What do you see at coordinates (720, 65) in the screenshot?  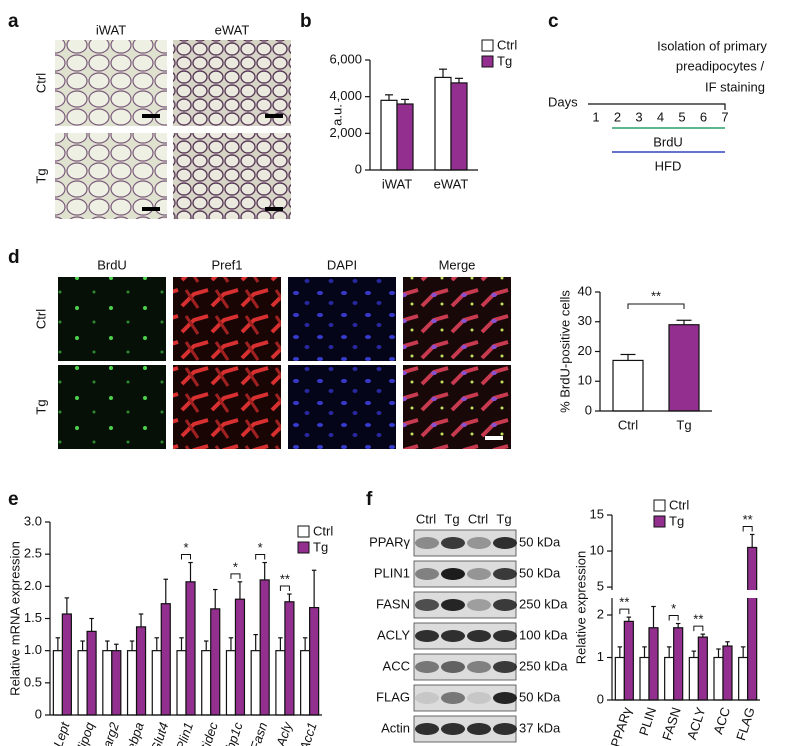 I see `timeline-title: preadipocytes /` at bounding box center [720, 65].